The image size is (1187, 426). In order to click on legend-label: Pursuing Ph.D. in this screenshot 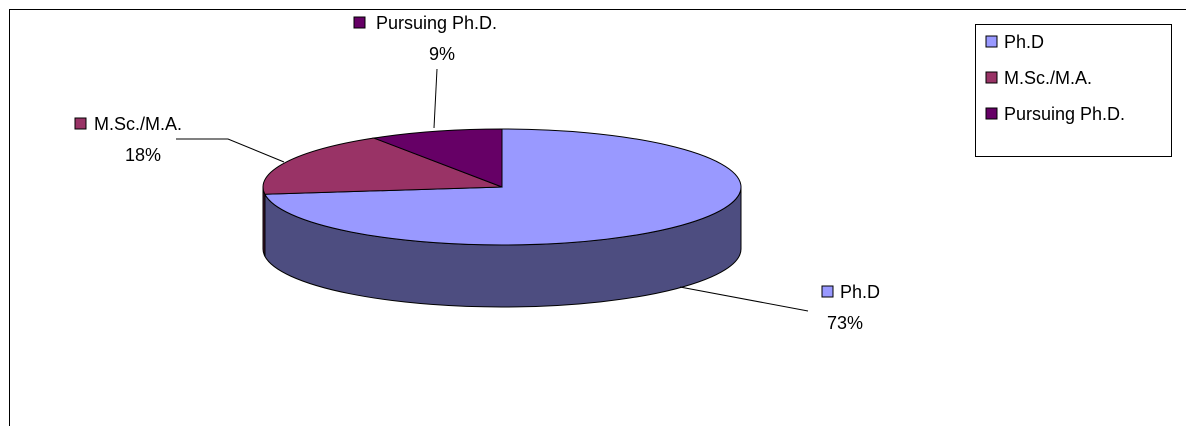, I will do `click(1064, 114)`.